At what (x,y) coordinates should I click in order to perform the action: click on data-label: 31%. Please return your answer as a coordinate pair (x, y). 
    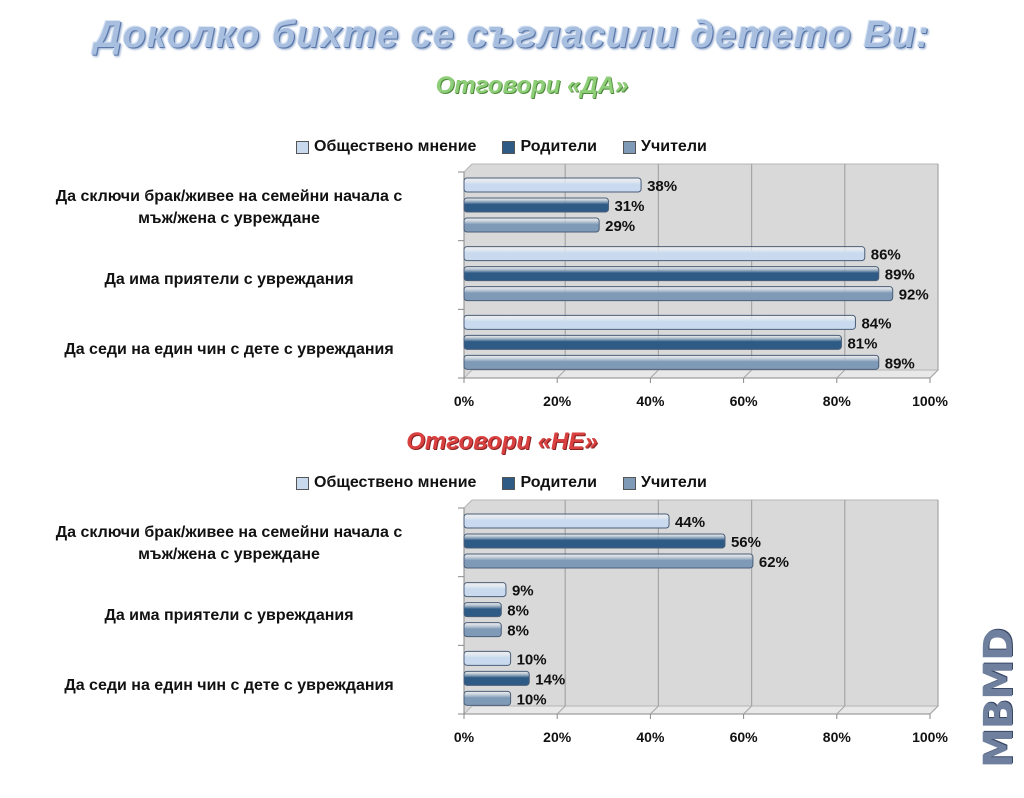
    Looking at the image, I should click on (629, 206).